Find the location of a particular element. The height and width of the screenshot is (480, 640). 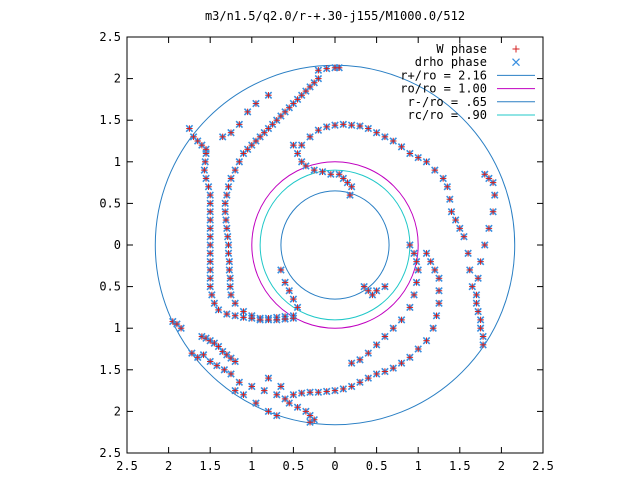

legend-x-marker is located at coordinates (516, 62).